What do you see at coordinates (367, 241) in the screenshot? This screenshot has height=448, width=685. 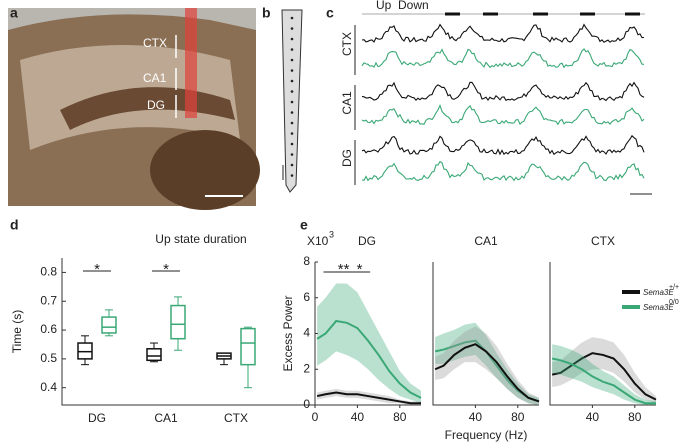 I see `chart-title: DG` at bounding box center [367, 241].